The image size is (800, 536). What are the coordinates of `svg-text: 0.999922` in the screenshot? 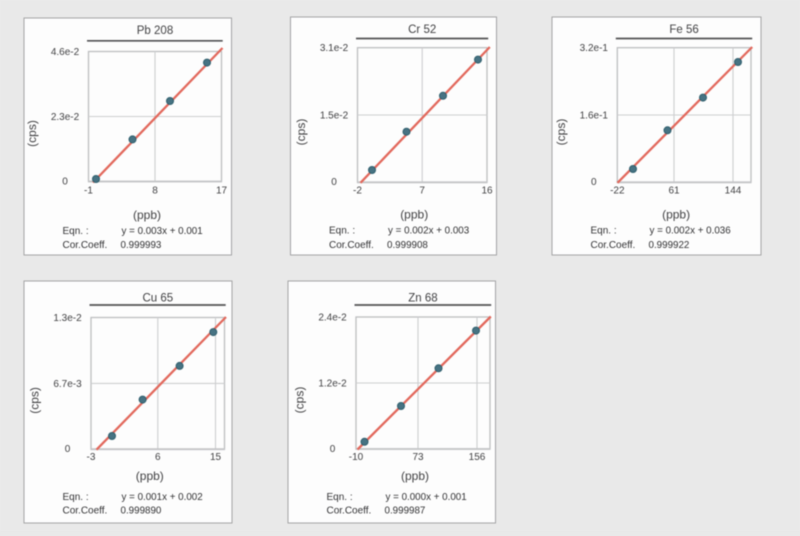 It's located at (669, 245).